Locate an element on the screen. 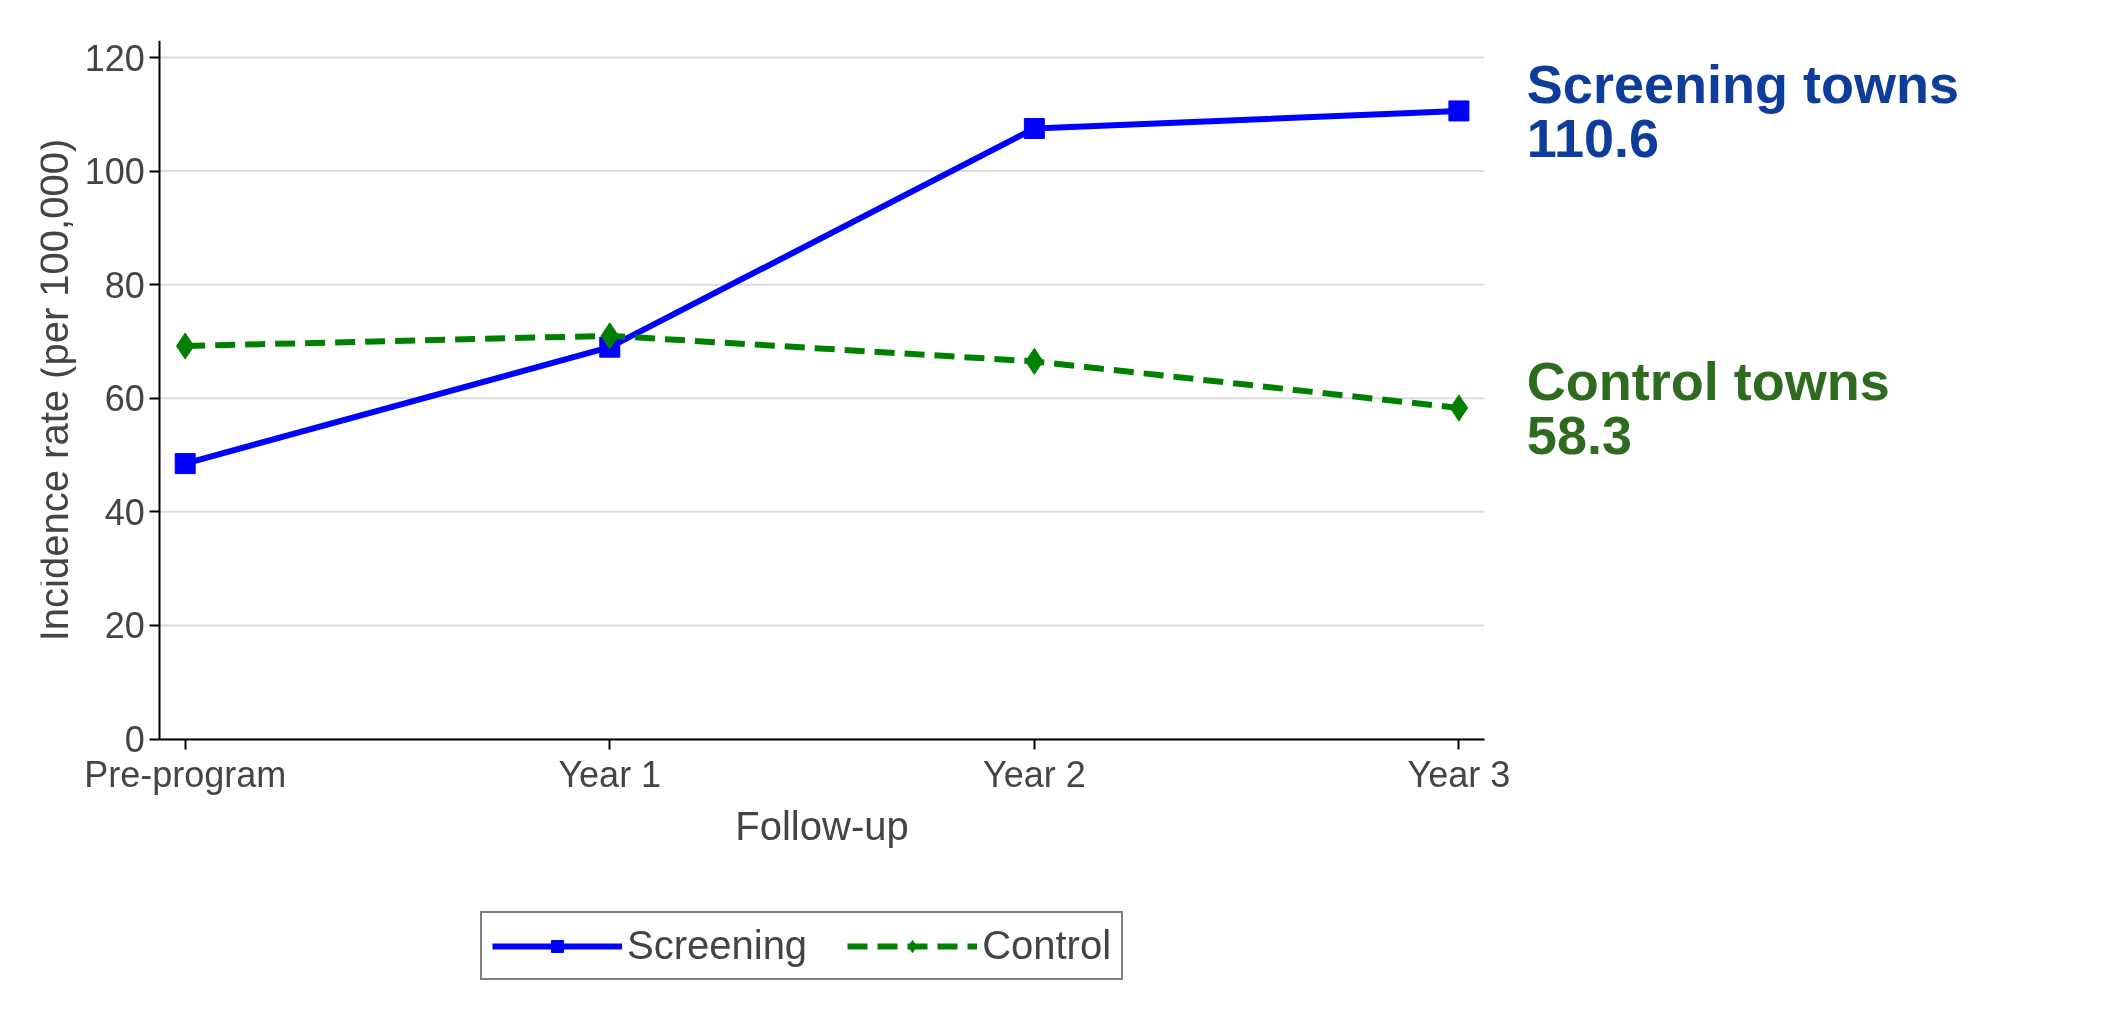 This screenshot has height=1025, width=2121. y-tick-label: 100 is located at coordinates (114, 172).